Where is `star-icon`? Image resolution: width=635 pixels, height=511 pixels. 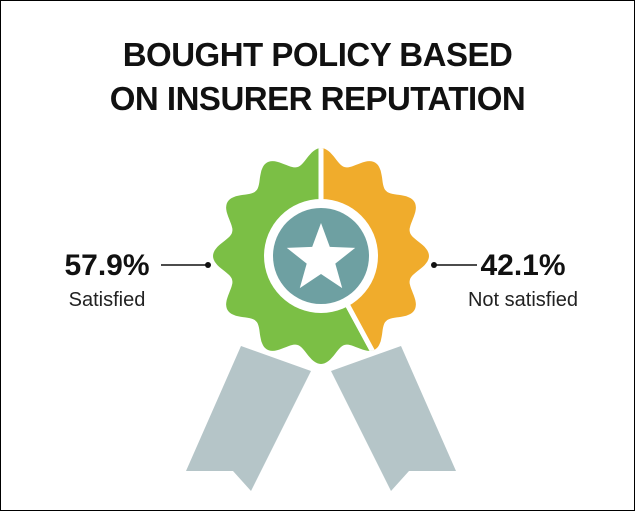 star-icon is located at coordinates (321, 256).